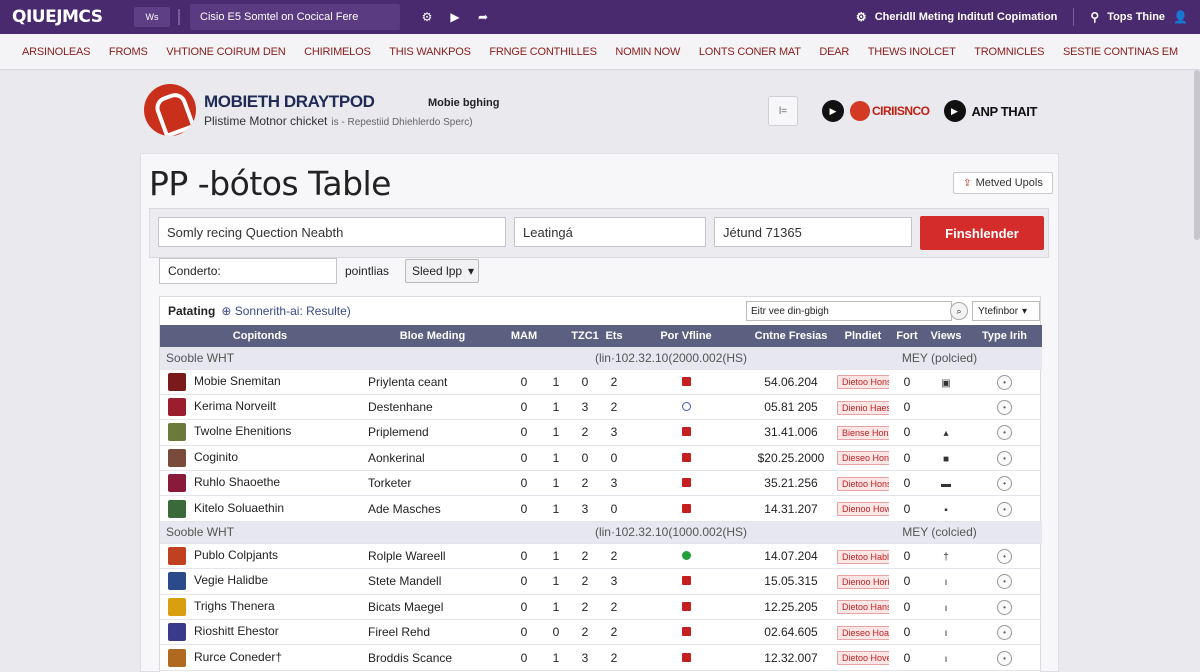  Describe the element at coordinates (863, 458) in the screenshot. I see `status-badge: Dieseo Hons` at that location.